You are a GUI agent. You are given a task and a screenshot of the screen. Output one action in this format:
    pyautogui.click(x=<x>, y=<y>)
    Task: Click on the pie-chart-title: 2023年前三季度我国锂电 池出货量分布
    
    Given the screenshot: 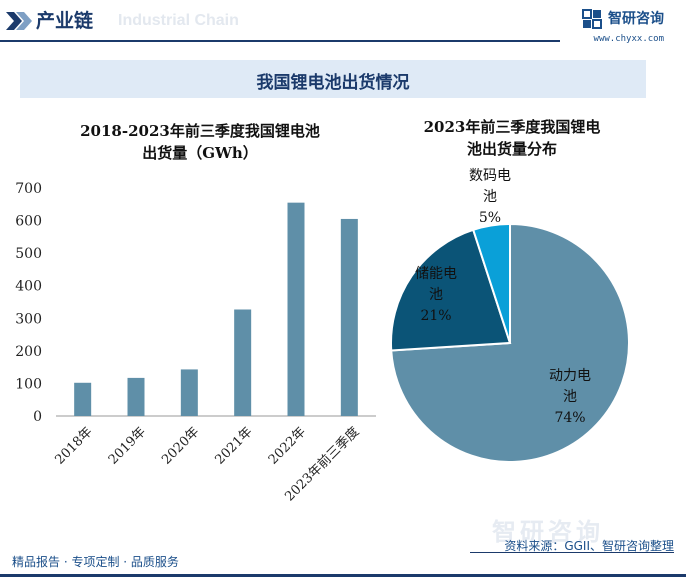 What is the action you would take?
    pyautogui.click(x=512, y=138)
    